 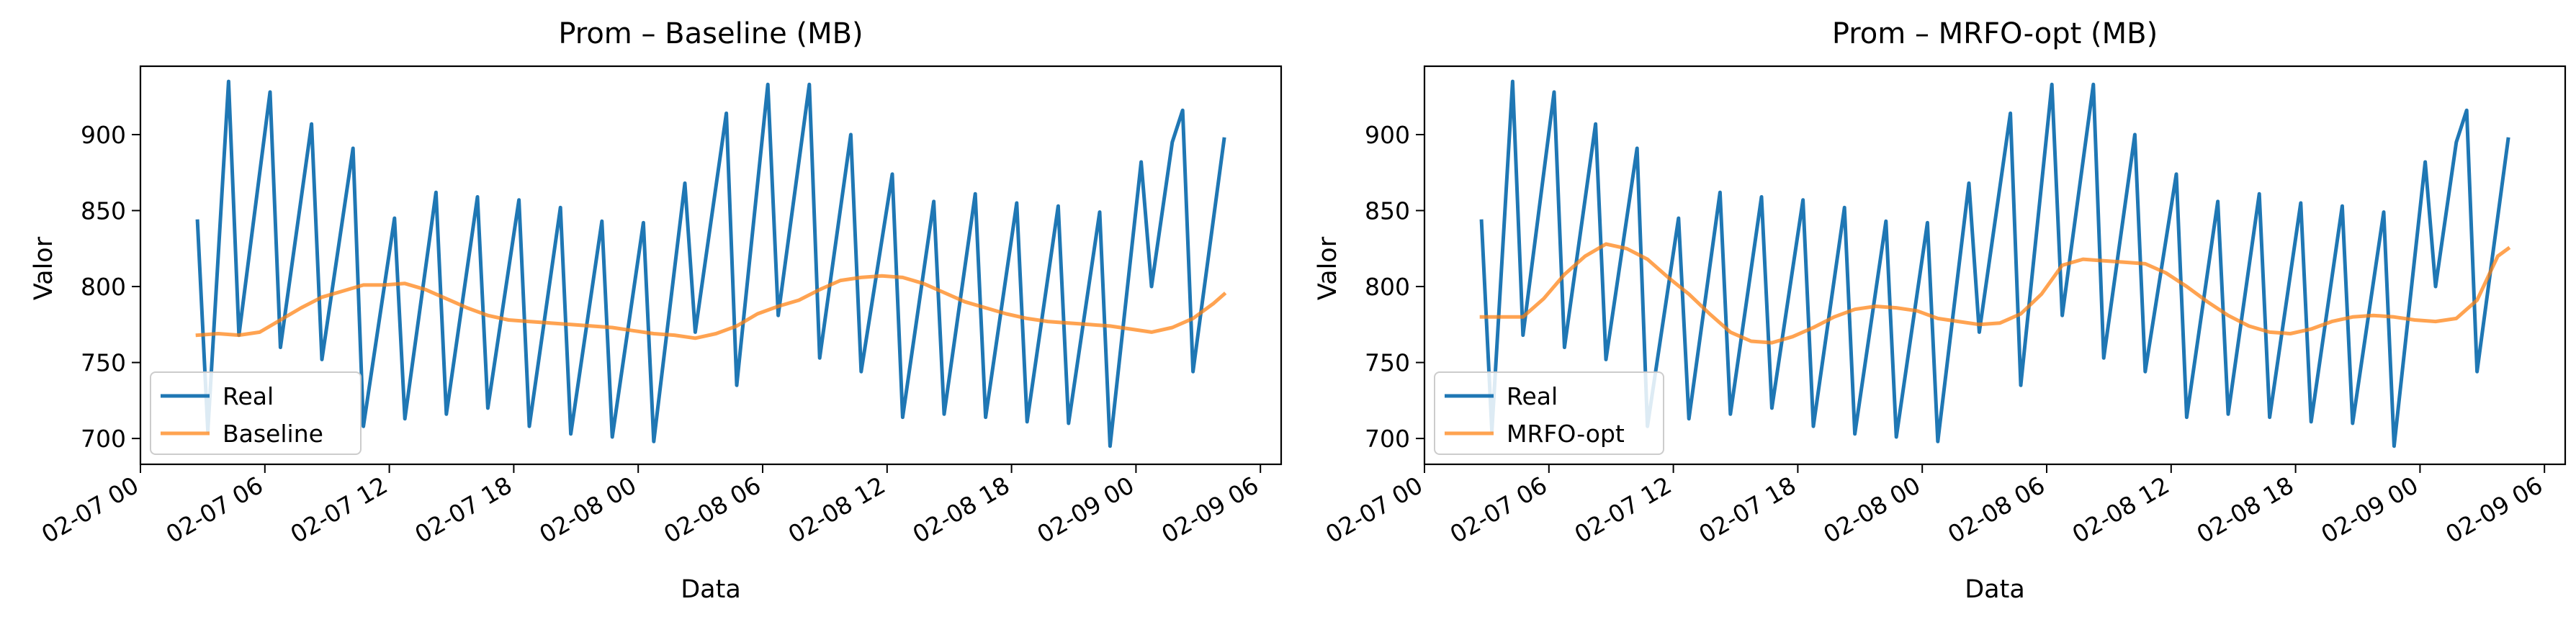 I want to click on series-line-baseline, so click(x=711, y=307).